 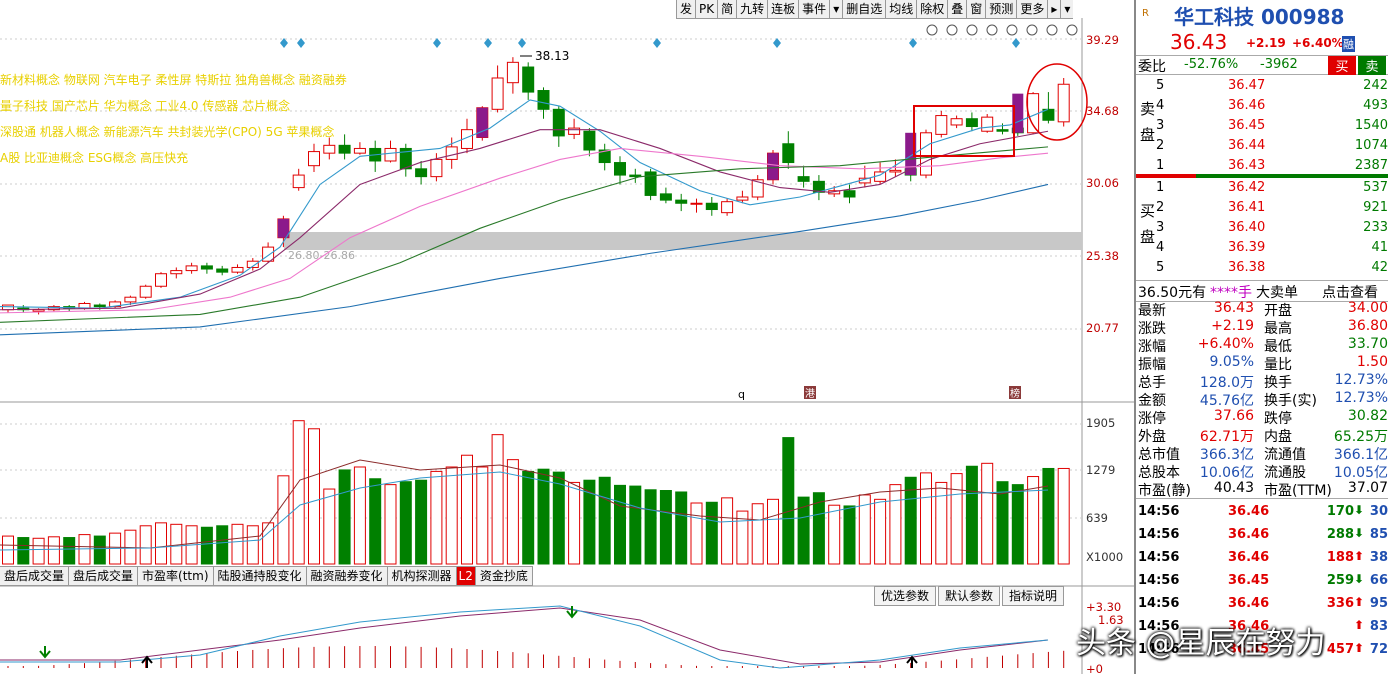 What do you see at coordinates (1262, 208) in the screenshot?
I see `bid-level-row: 2 36.41 921` at bounding box center [1262, 208].